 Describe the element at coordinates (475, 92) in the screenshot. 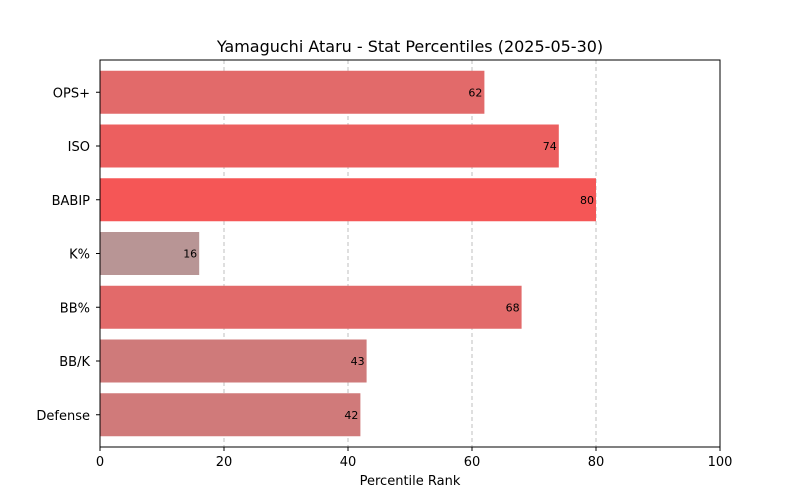

I see `bar-value-label: 62` at that location.